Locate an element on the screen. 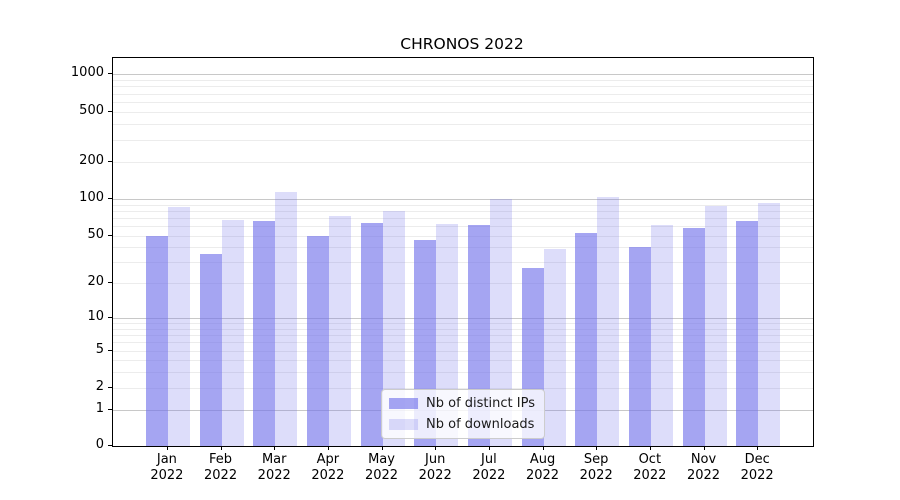 This screenshot has width=900, height=500. x-tick-mark-nov is located at coordinates (704, 448).